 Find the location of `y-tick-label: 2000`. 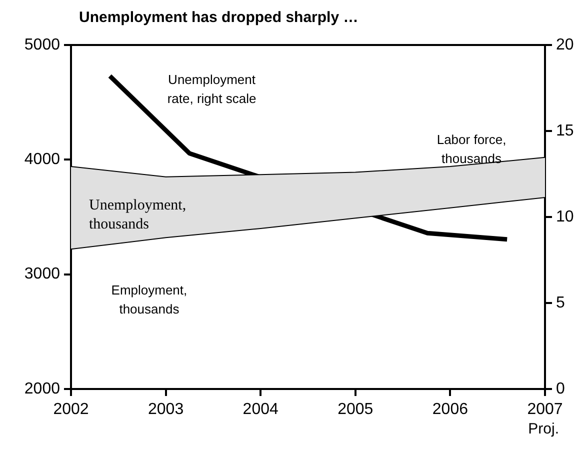

y-tick-label: 2000 is located at coordinates (42, 389).